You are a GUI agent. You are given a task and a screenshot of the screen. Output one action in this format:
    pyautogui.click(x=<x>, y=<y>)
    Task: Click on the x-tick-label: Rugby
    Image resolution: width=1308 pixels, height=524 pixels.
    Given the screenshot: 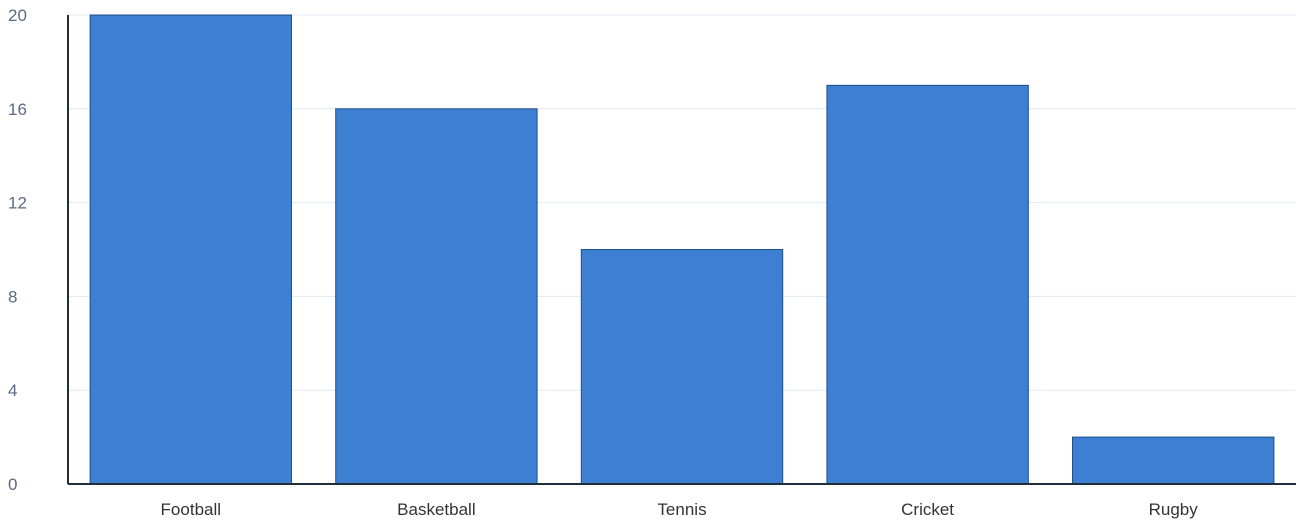 What is the action you would take?
    pyautogui.click(x=1174, y=509)
    